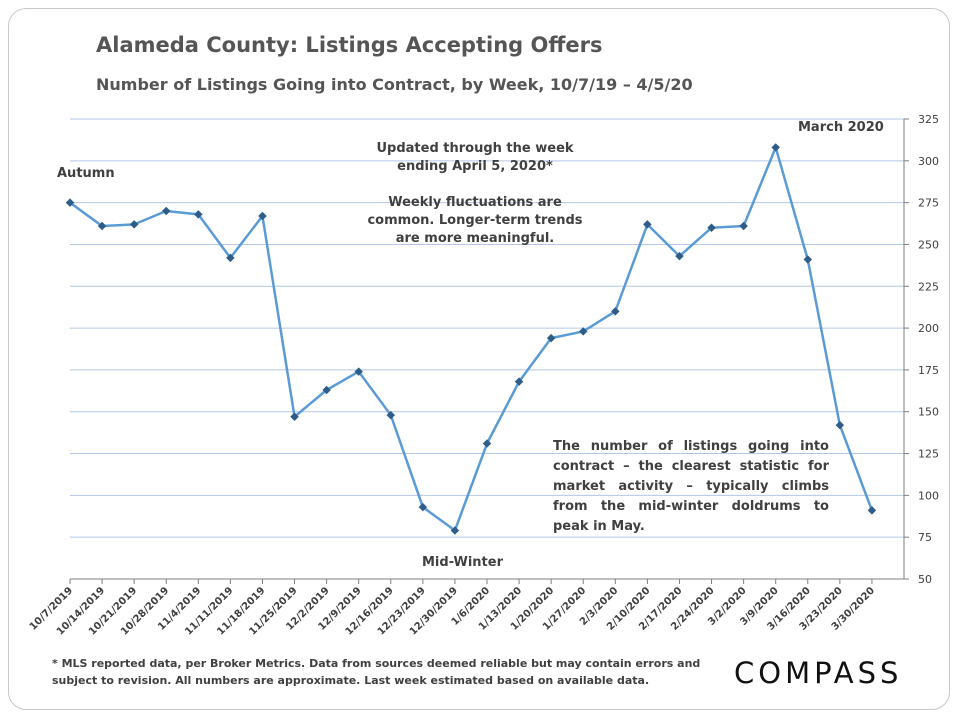 The width and height of the screenshot is (960, 720). What do you see at coordinates (928, 119) in the screenshot?
I see `y-tick-label: 325` at bounding box center [928, 119].